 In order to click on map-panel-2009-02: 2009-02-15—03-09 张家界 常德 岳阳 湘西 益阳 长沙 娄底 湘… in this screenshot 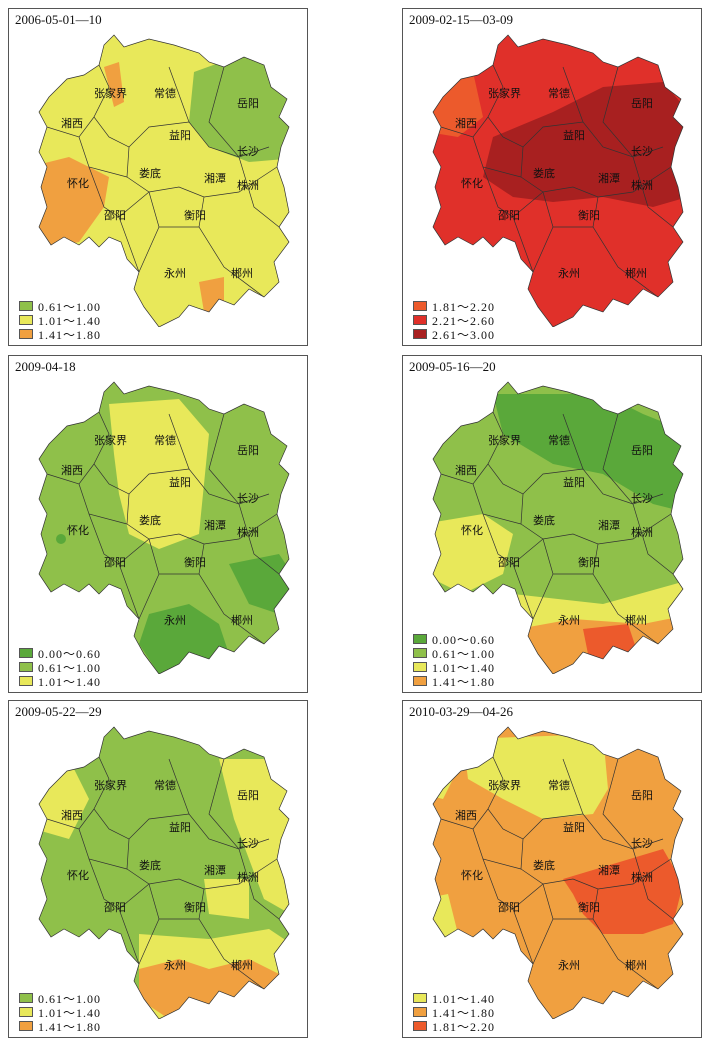, I will do `click(552, 177)`.